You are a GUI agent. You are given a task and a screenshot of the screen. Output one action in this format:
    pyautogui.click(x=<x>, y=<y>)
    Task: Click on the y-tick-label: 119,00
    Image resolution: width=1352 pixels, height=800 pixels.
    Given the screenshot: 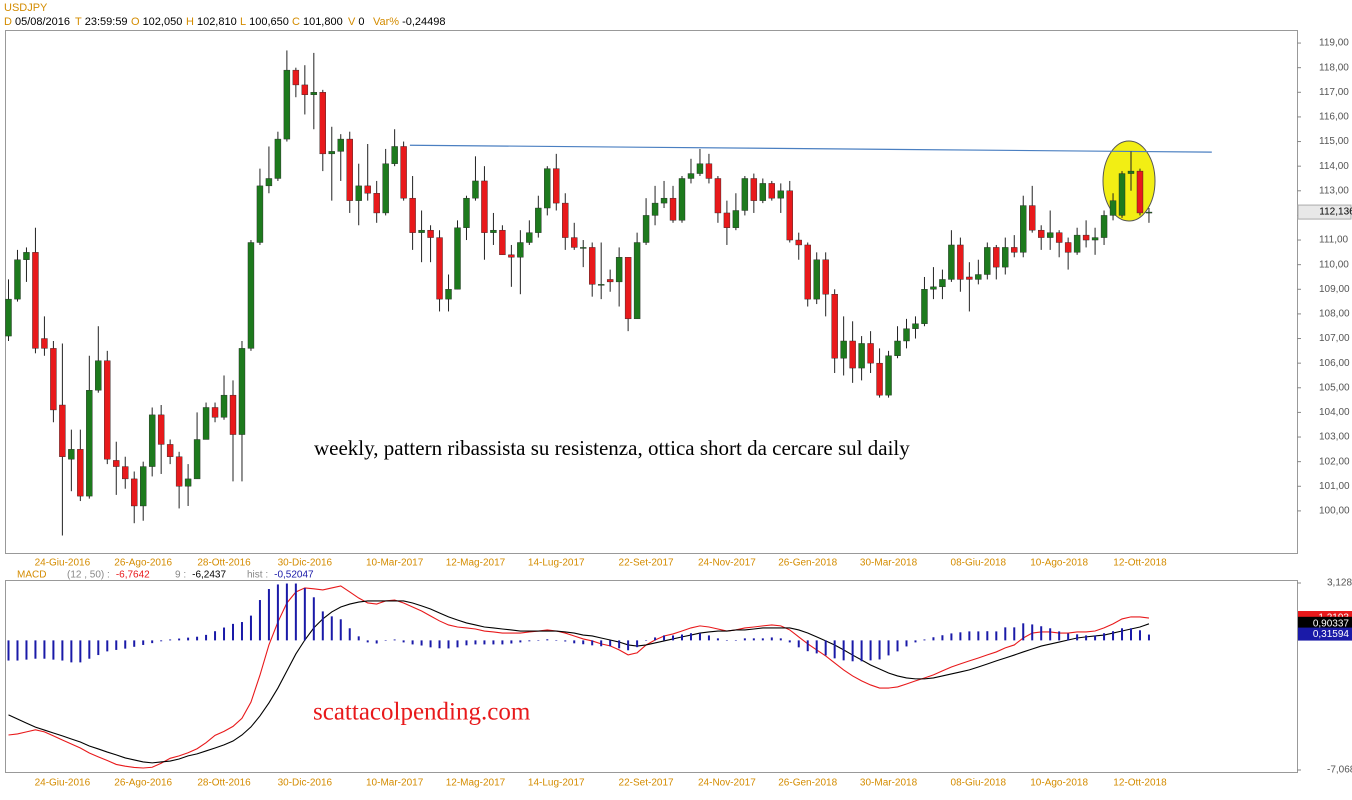 What is the action you would take?
    pyautogui.click(x=1334, y=43)
    